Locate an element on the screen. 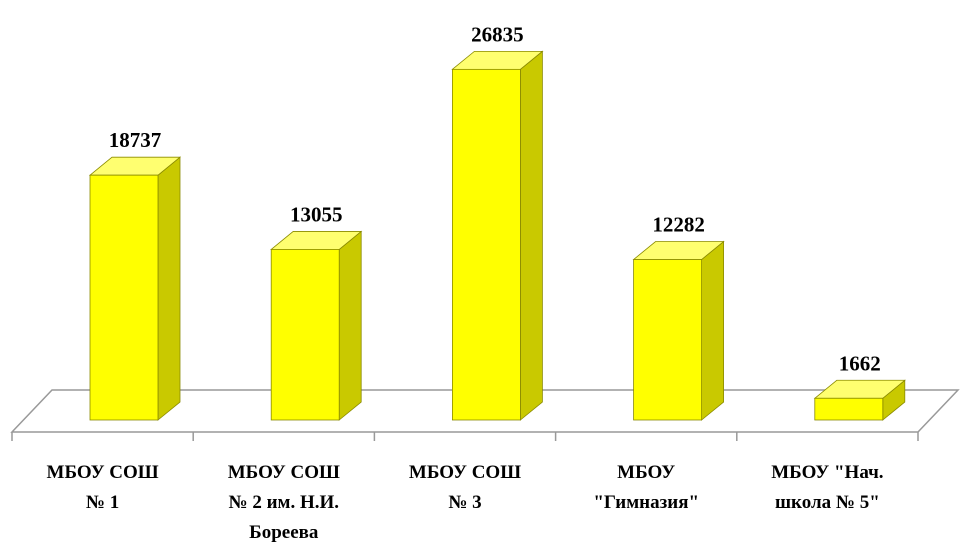 Image resolution: width=969 pixels, height=547 pixels. value-label: 1662 is located at coordinates (860, 363).